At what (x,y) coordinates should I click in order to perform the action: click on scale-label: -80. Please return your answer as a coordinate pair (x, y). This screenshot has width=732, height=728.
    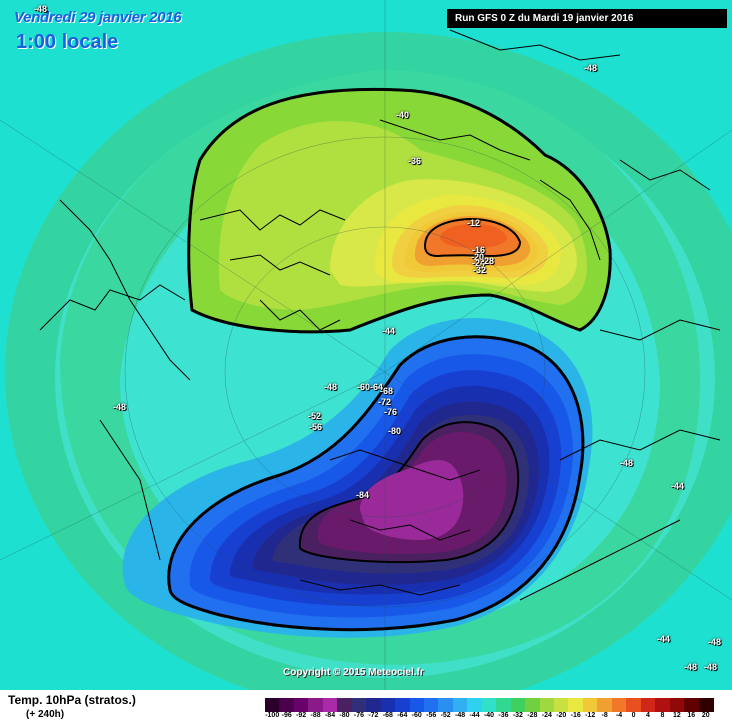
    Looking at the image, I should click on (344, 715).